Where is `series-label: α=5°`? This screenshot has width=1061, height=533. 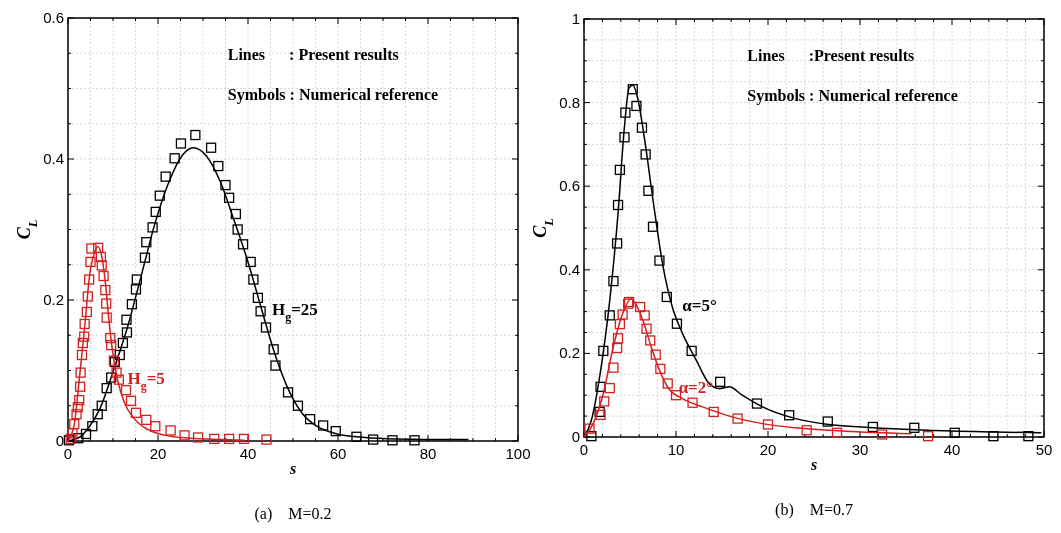 series-label: α=5° is located at coordinates (699, 305).